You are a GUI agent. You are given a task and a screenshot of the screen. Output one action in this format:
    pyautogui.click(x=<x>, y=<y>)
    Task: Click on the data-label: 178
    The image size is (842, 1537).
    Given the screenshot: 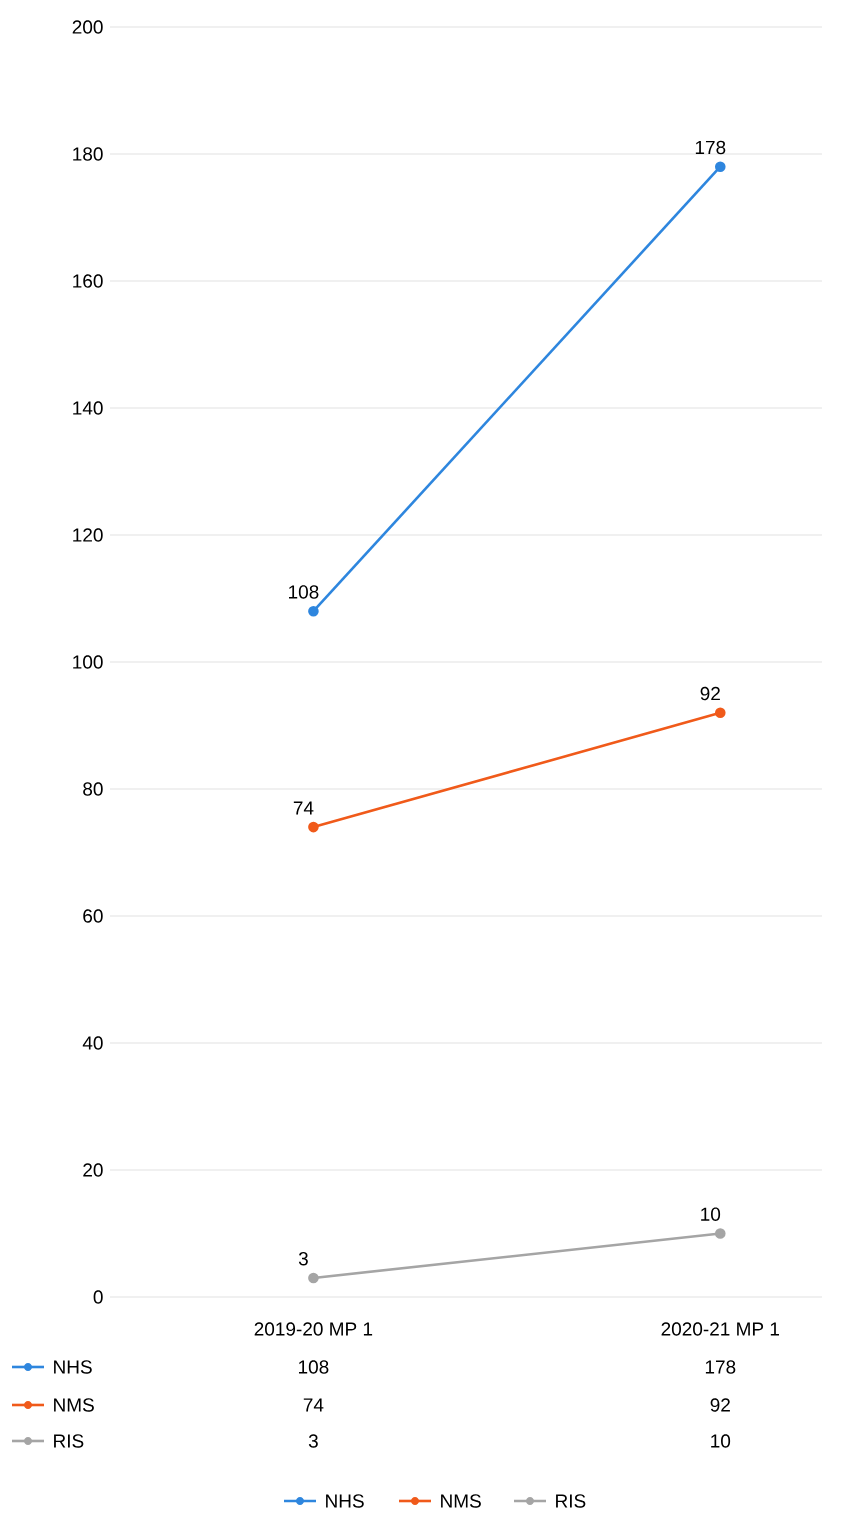 What is the action you would take?
    pyautogui.click(x=720, y=1367)
    